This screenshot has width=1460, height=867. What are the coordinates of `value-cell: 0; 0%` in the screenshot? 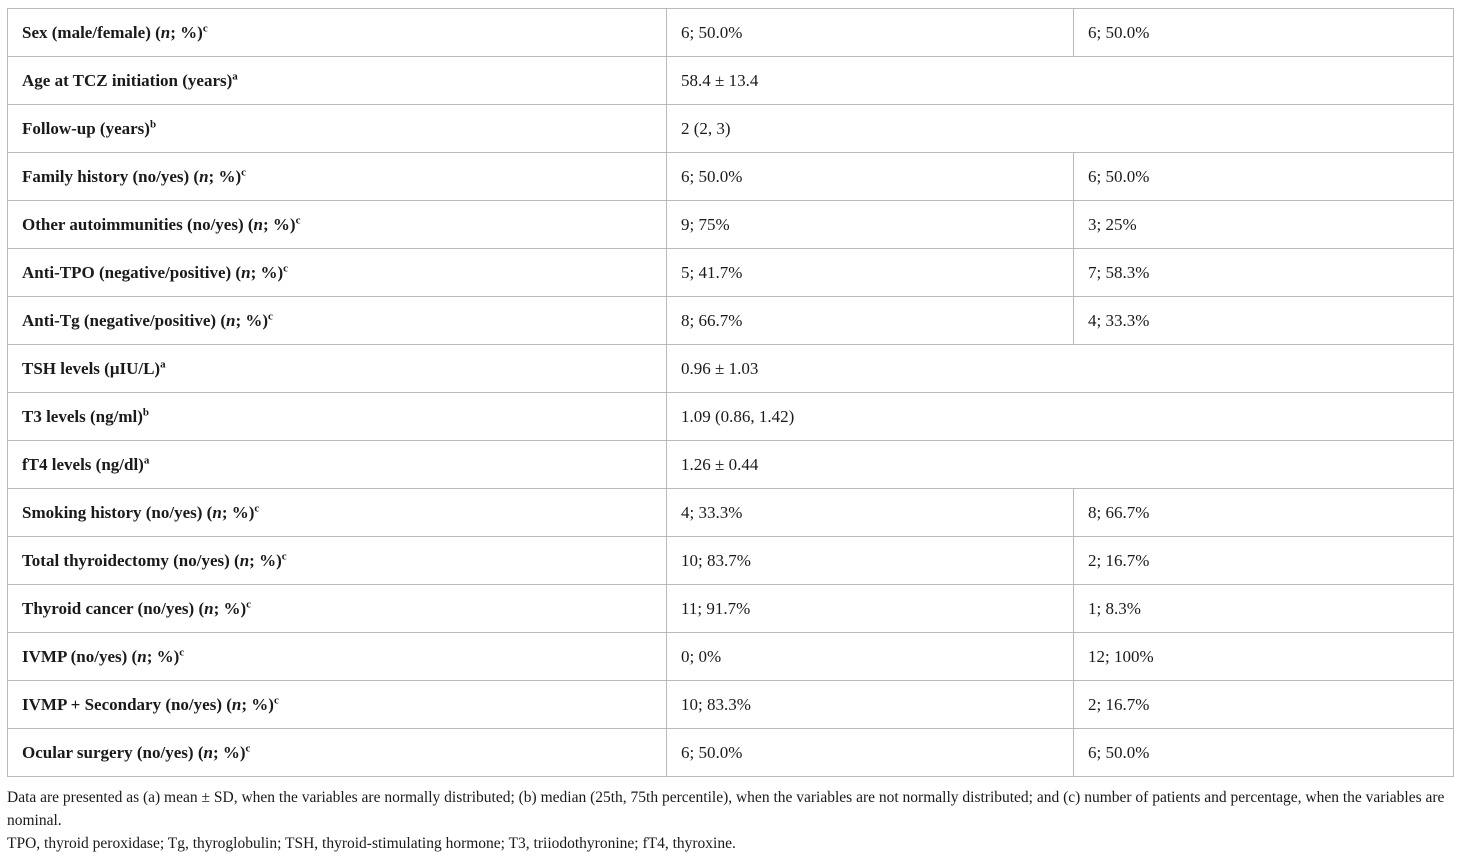 It's located at (870, 656).